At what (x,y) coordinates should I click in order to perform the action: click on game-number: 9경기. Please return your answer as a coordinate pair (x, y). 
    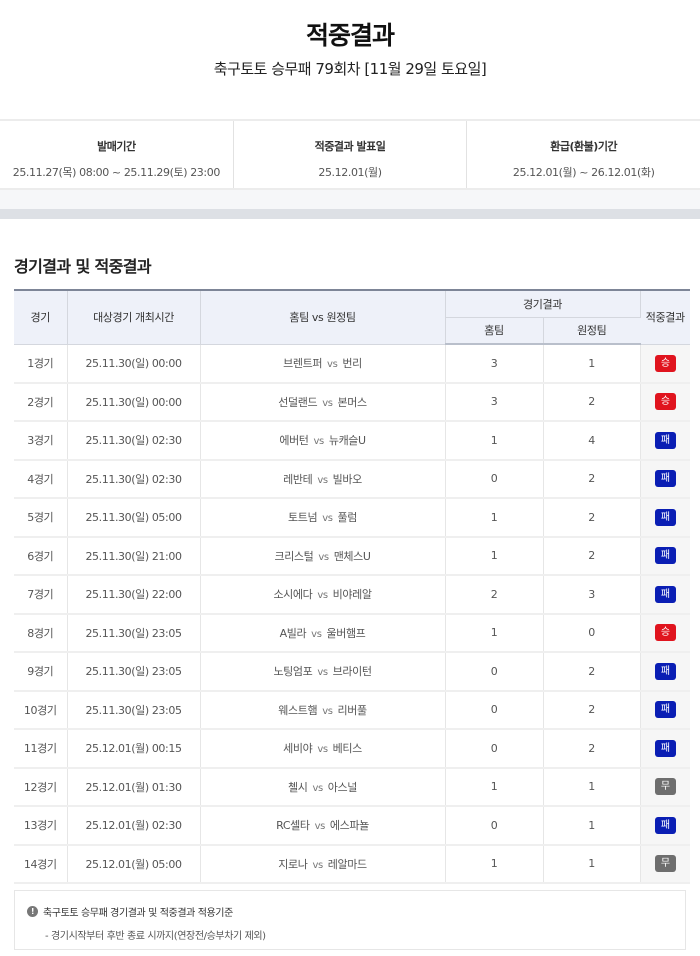
    Looking at the image, I should click on (41, 672).